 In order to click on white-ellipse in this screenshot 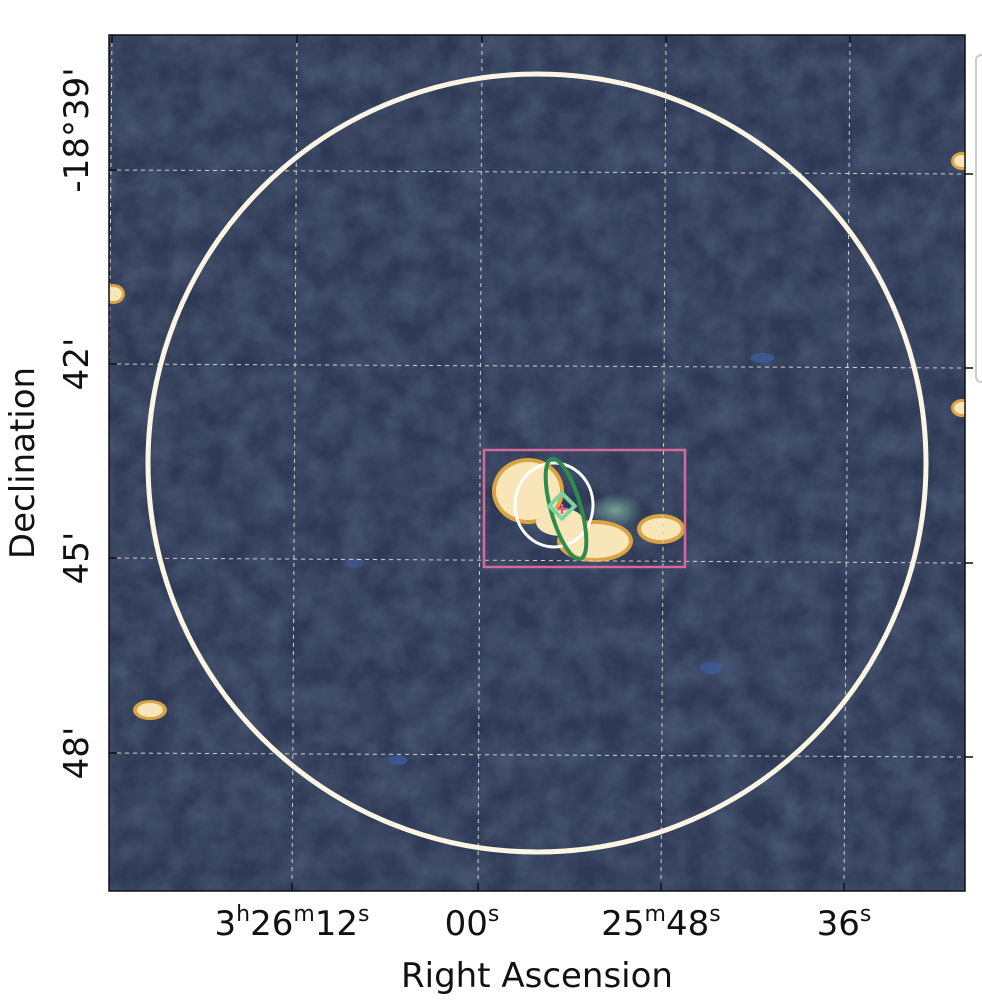, I will do `click(554, 505)`.